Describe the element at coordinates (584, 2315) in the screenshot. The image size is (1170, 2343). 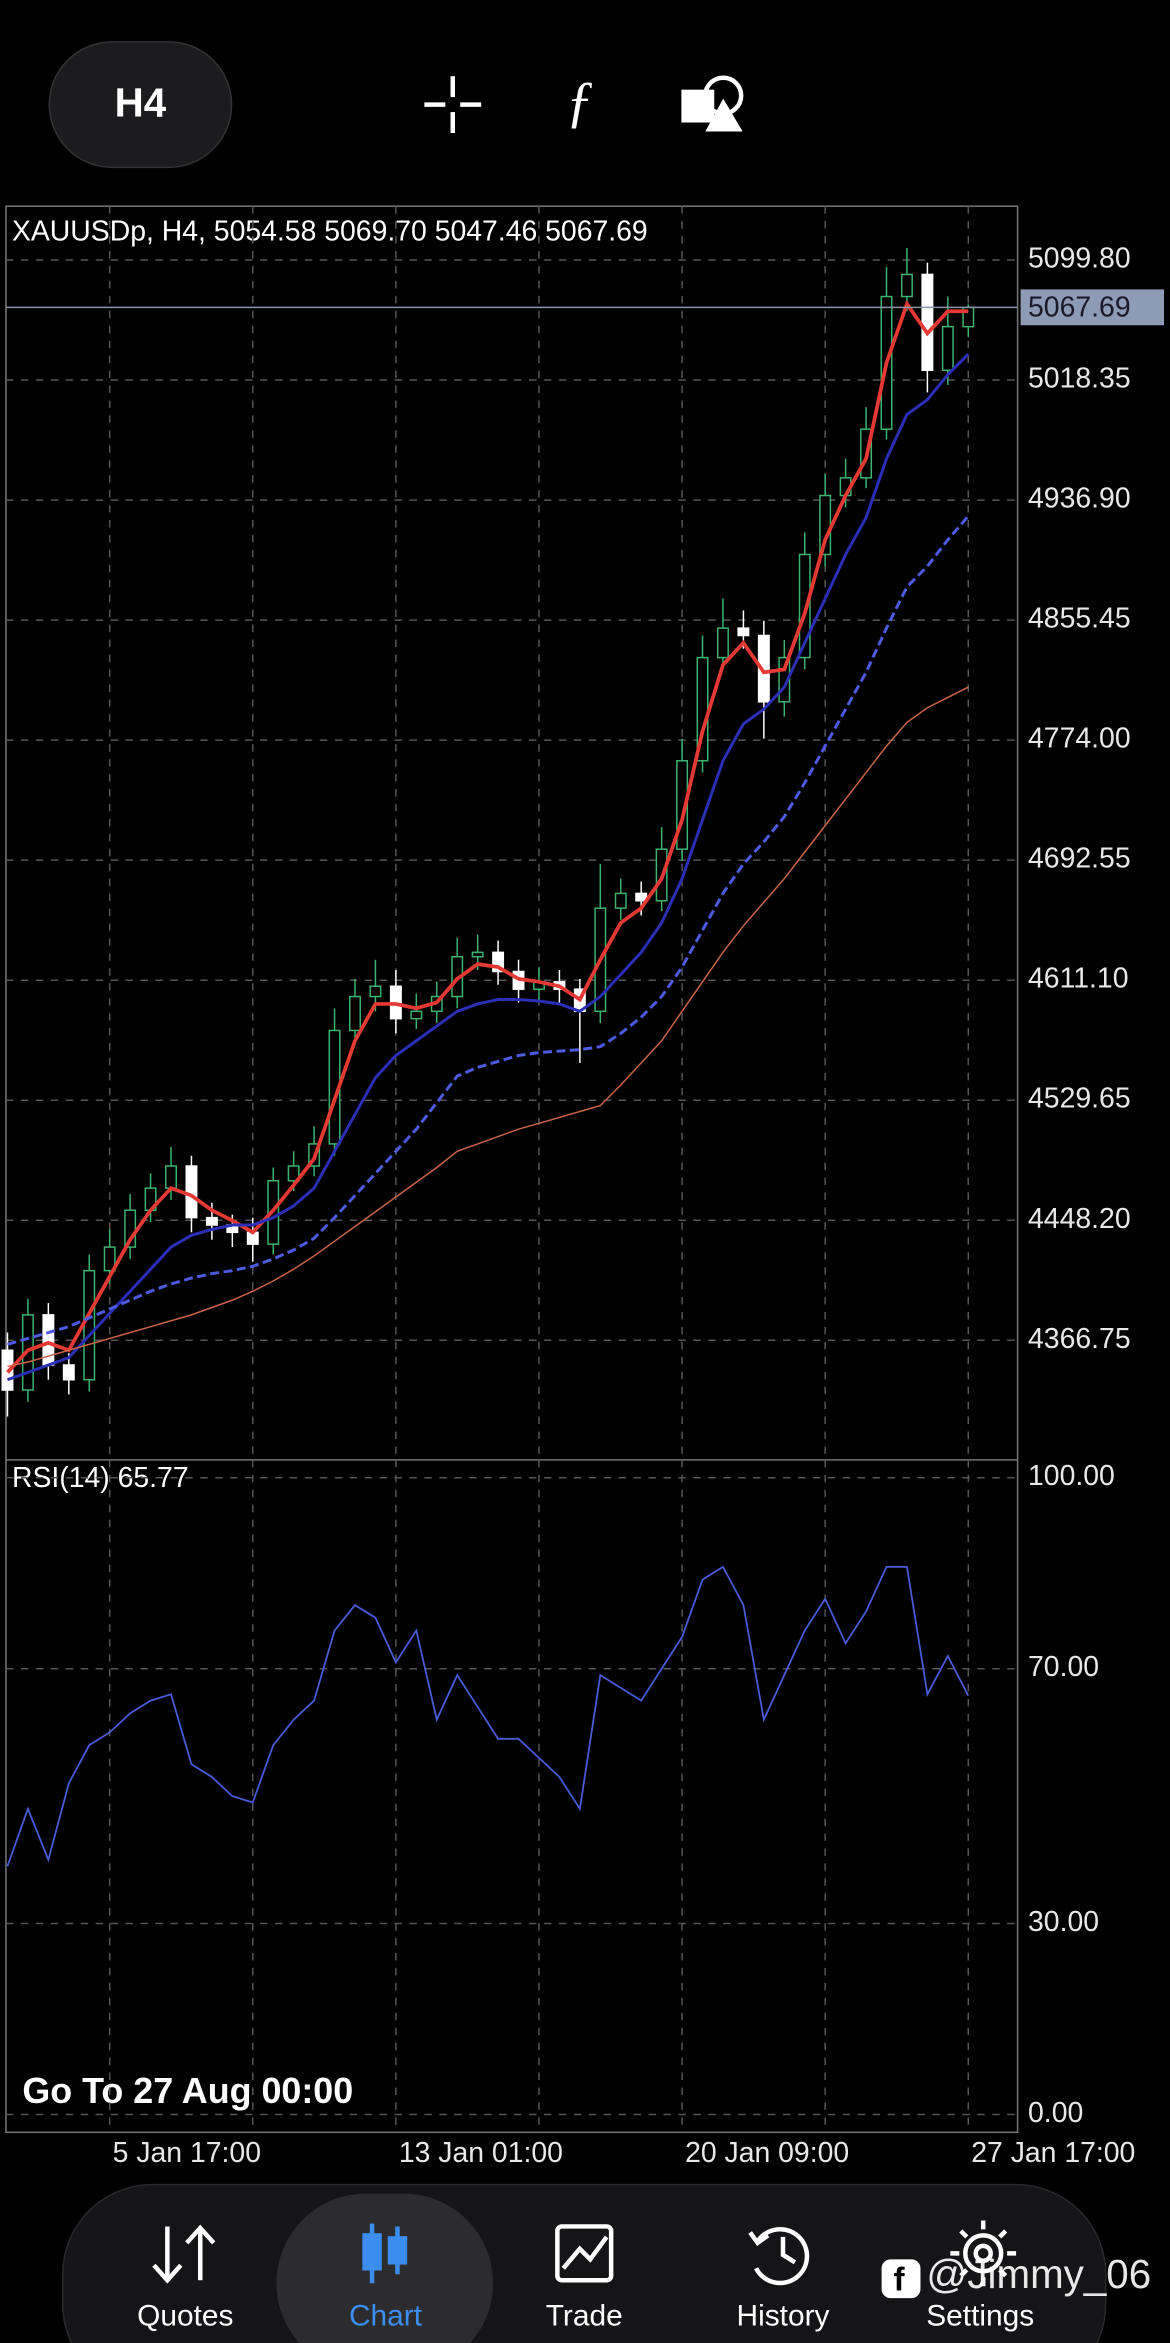
I see `nav-label: Trade` at that location.